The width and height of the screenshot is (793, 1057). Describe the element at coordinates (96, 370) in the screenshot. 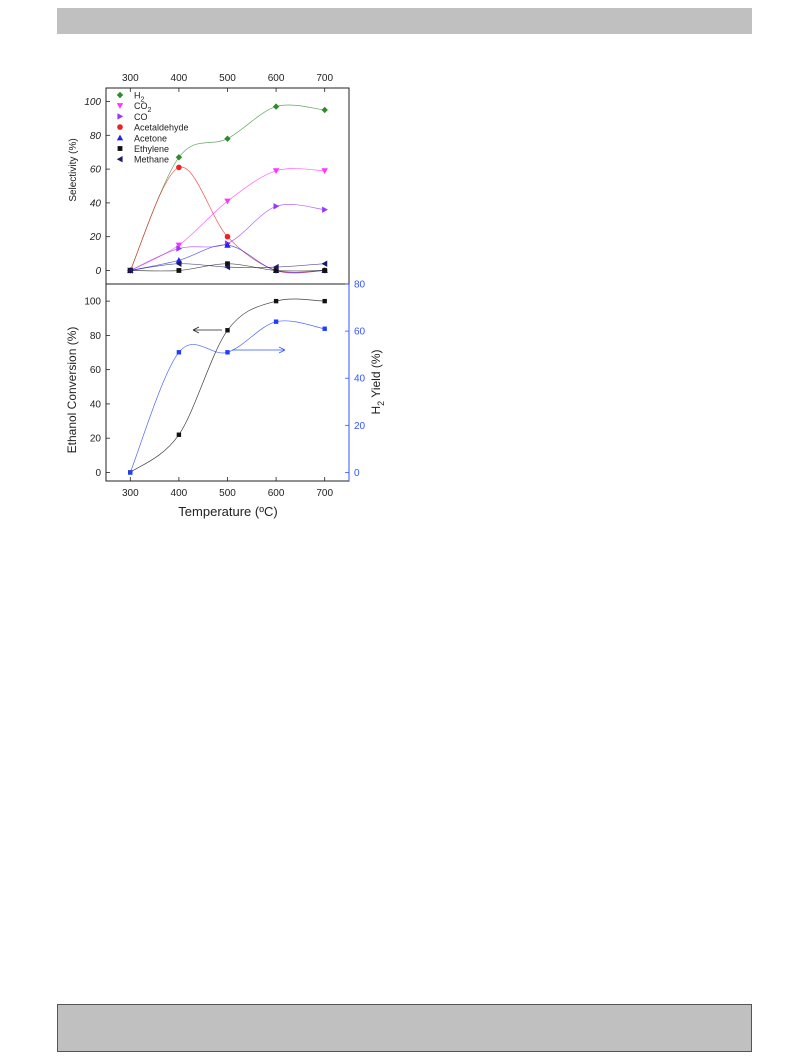

I see `conversion-y-tick-label: 60` at that location.